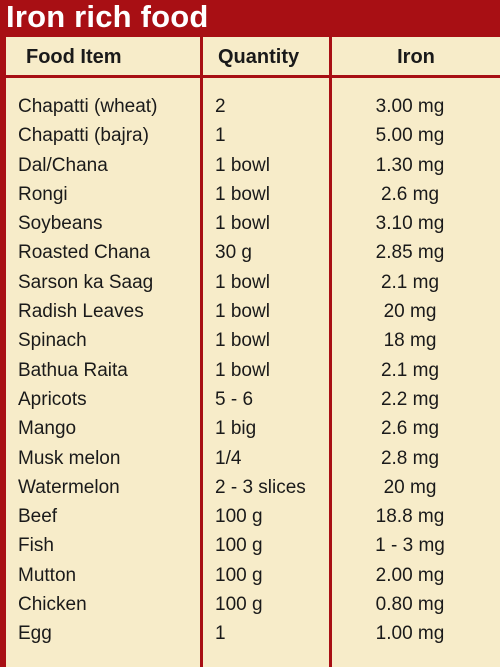 The height and width of the screenshot is (667, 500). Describe the element at coordinates (253, 76) in the screenshot. I see `header-divider` at that location.